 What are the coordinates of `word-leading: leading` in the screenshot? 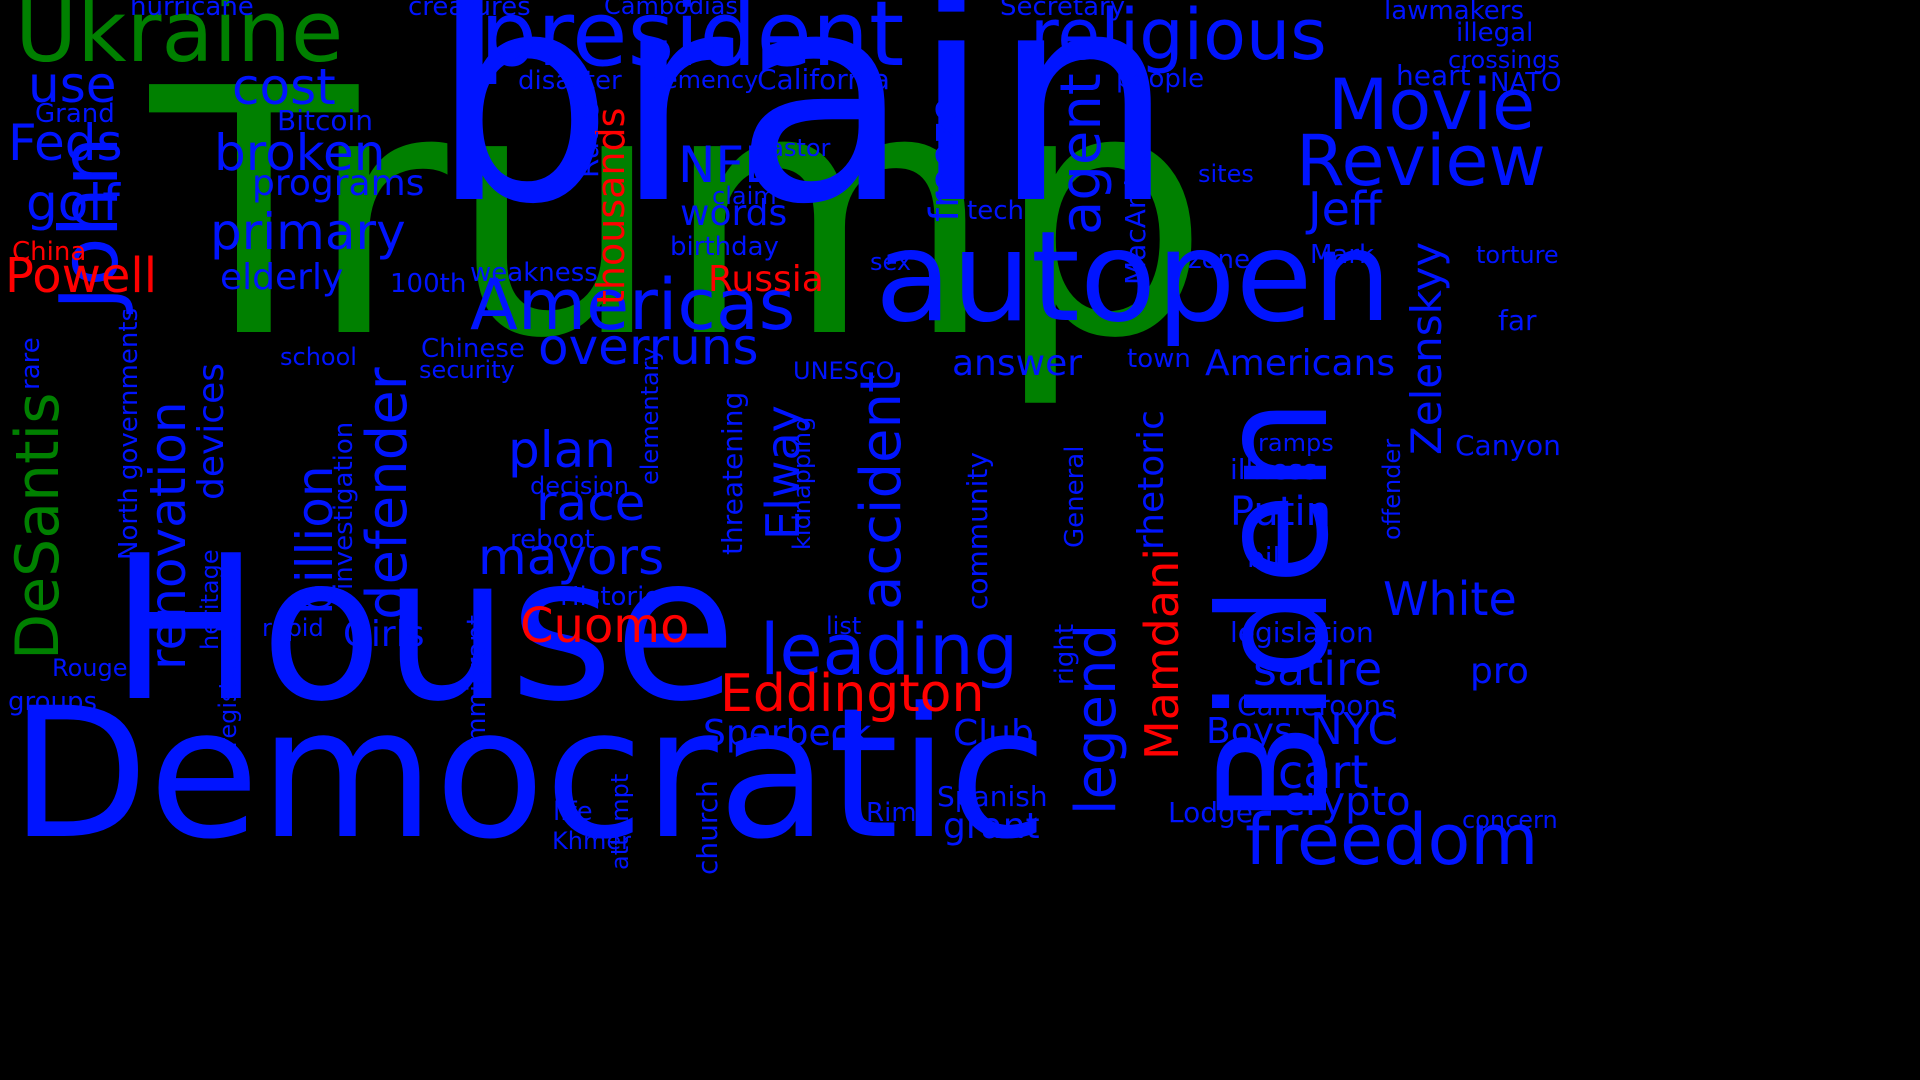 It's located at (889, 650).